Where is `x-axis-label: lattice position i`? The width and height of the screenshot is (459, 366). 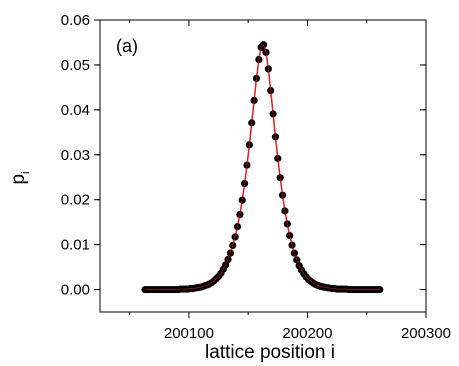 x-axis-label: lattice position i is located at coordinates (270, 352).